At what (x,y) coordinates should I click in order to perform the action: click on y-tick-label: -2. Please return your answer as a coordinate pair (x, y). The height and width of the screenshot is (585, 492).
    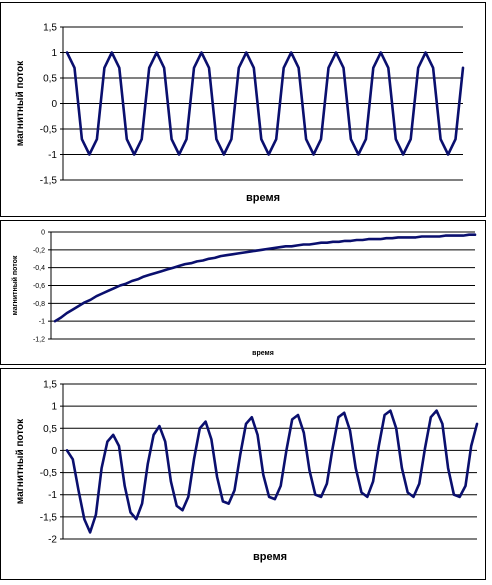
    Looking at the image, I should click on (52, 540).